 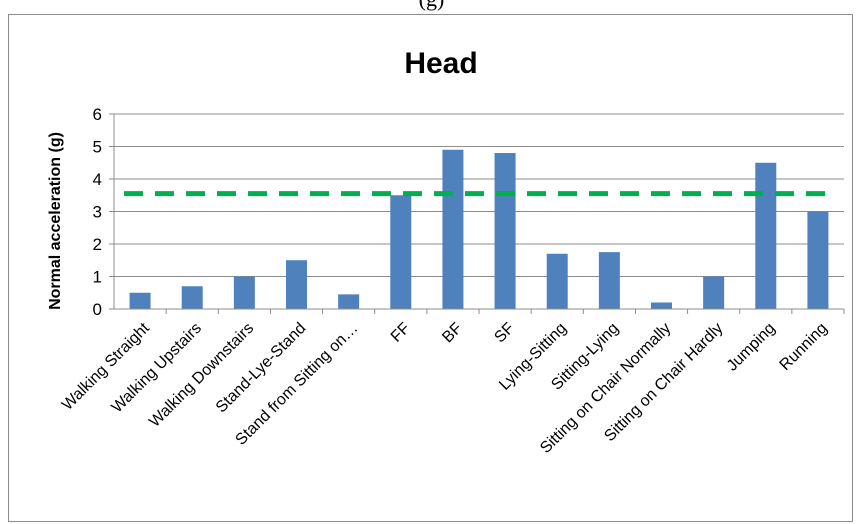 I want to click on y-tick-label: 4, so click(x=97, y=179).